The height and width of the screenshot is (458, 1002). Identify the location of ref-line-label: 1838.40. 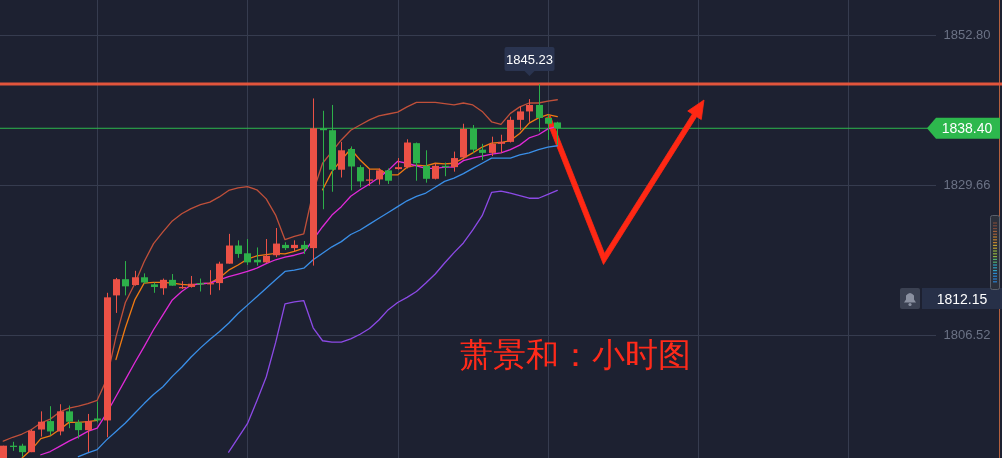
(967, 128).